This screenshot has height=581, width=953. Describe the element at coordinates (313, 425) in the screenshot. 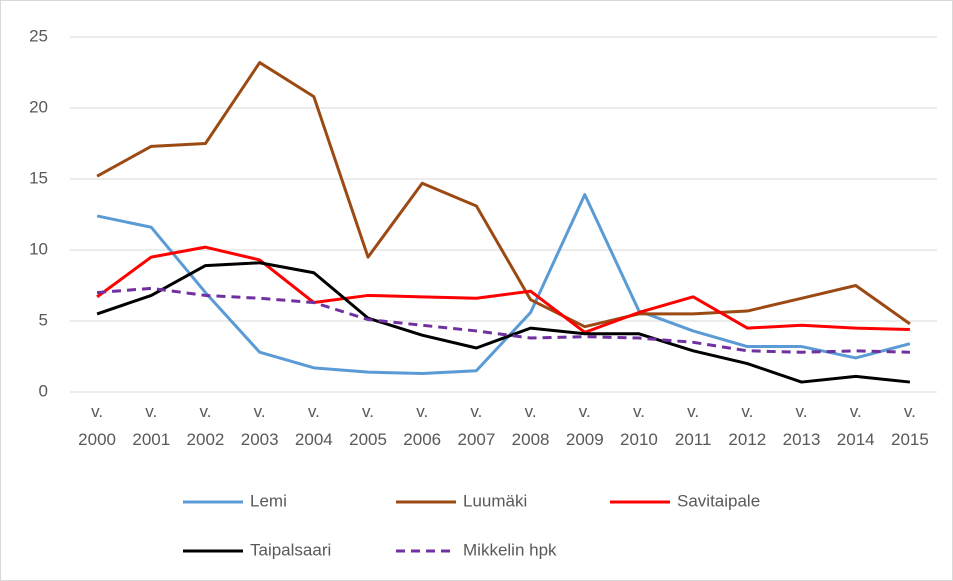

I see `x-tick-label: v. 2004` at that location.